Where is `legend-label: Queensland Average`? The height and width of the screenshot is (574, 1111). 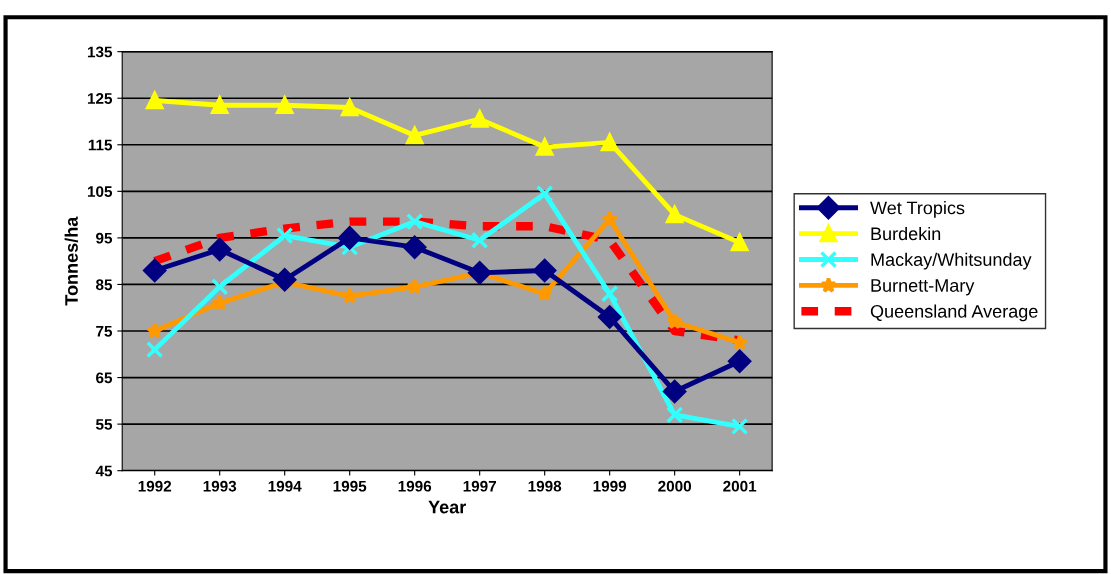
legend-label: Queensland Average is located at coordinates (954, 313).